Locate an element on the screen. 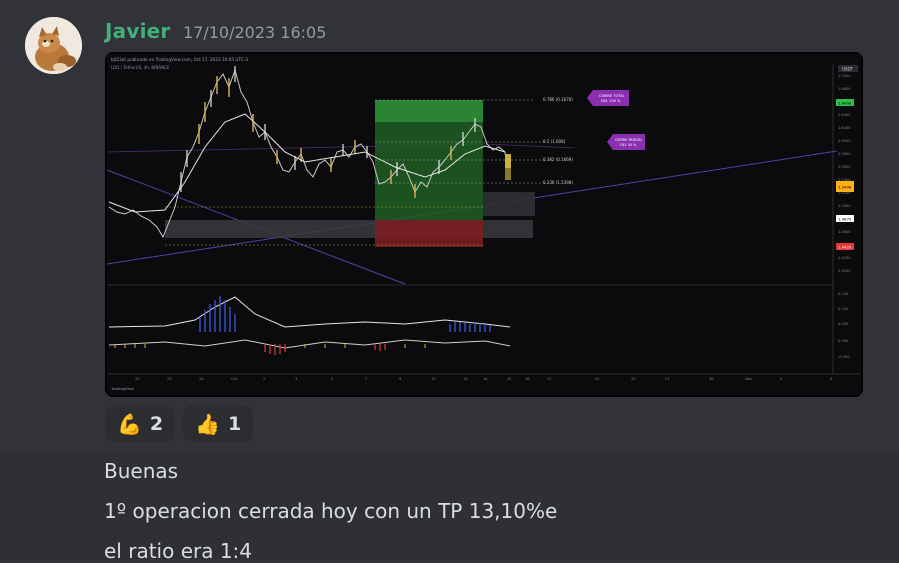 The image size is (899, 563). author-name: Javier is located at coordinates (138, 31).